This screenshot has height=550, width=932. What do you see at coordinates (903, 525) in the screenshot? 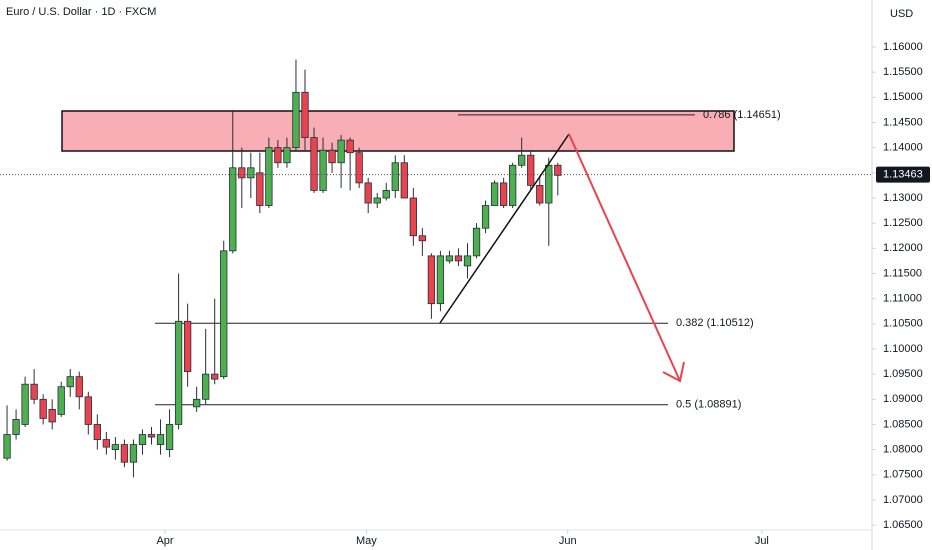
I see `y-tick-label: 1.06500` at bounding box center [903, 525].